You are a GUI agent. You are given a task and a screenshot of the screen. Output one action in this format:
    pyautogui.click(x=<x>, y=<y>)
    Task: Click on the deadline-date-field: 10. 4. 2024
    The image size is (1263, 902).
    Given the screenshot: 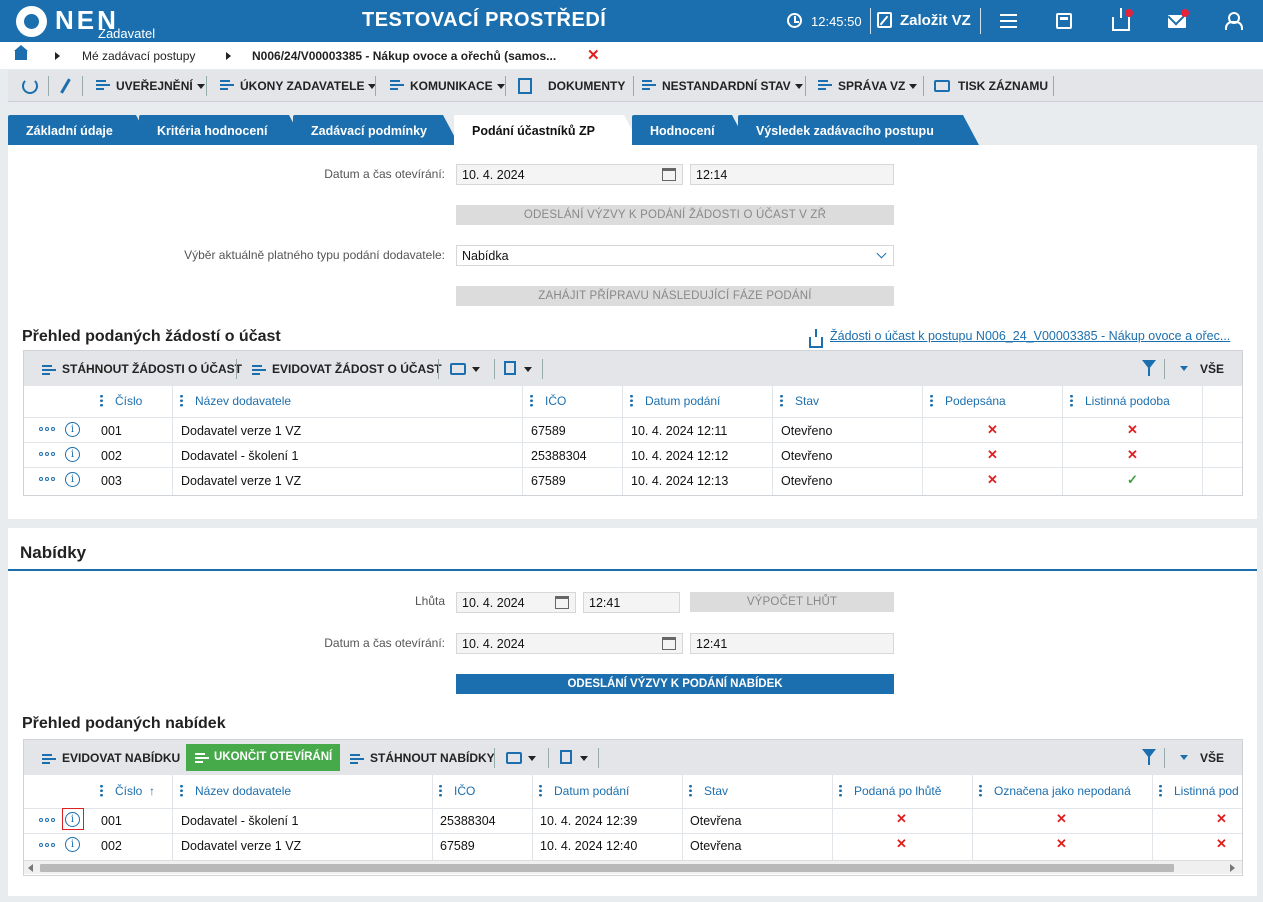 What is the action you would take?
    pyautogui.click(x=516, y=602)
    